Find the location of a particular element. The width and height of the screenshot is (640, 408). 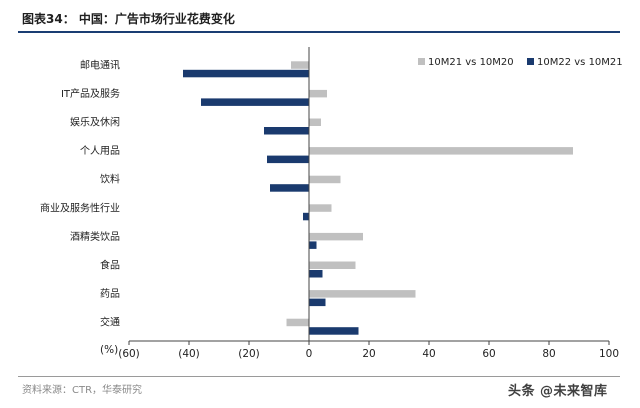

title-rule is located at coordinates (319, 32).